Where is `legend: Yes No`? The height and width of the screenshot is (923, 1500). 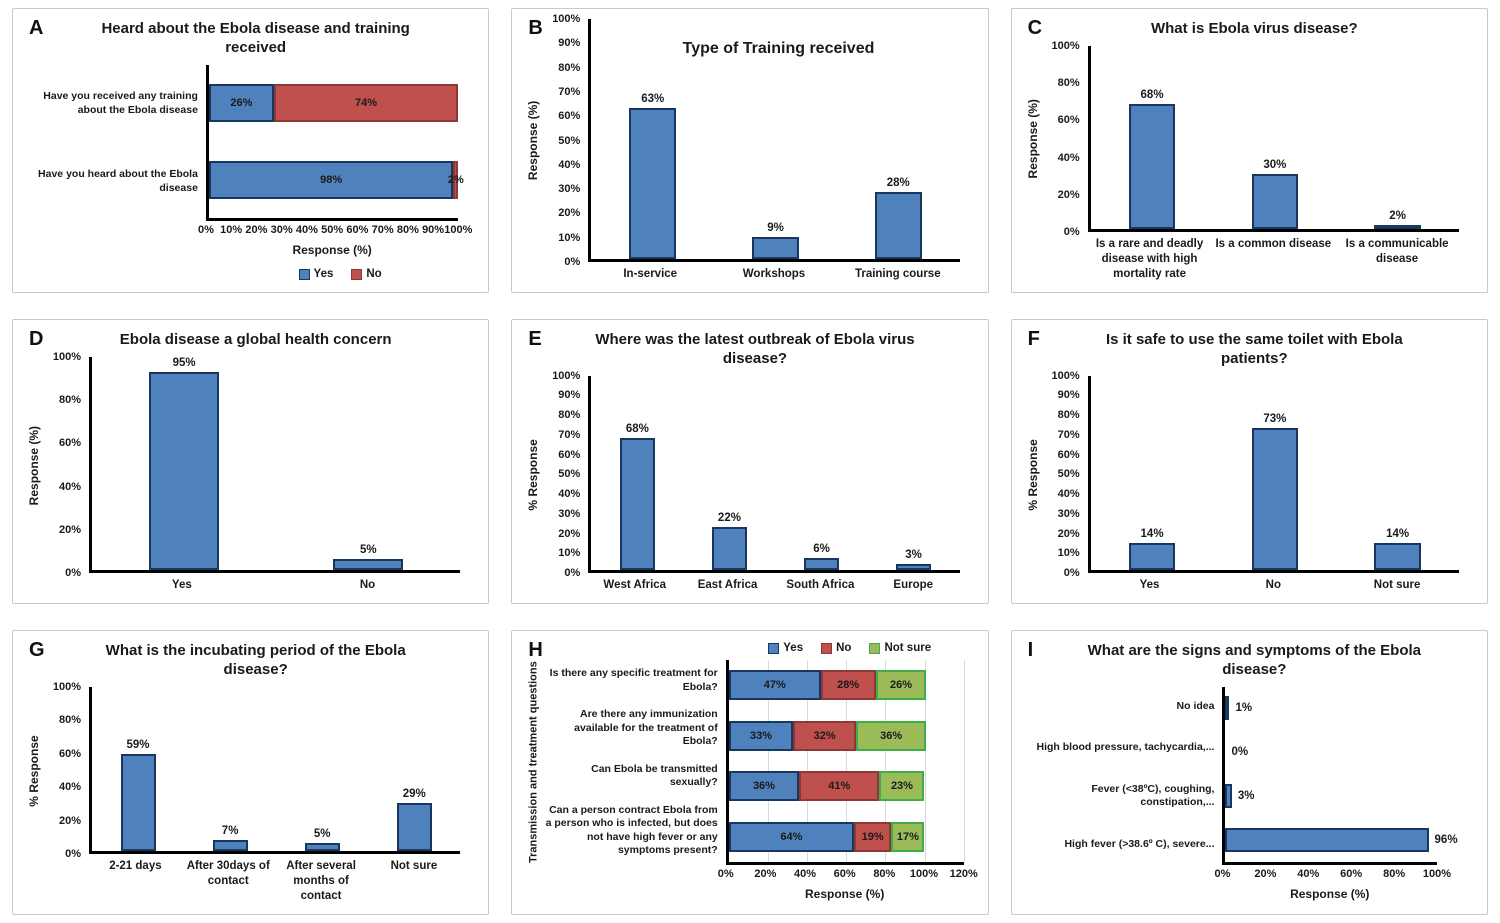 legend: Yes No is located at coordinates (250, 271).